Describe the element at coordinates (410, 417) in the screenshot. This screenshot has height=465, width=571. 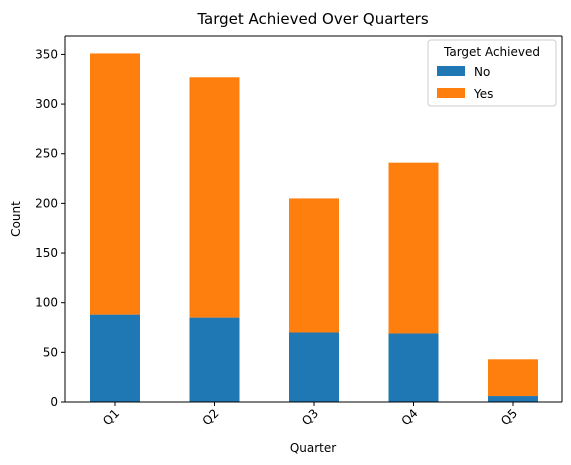
I see `x-tick-label: Q4` at that location.